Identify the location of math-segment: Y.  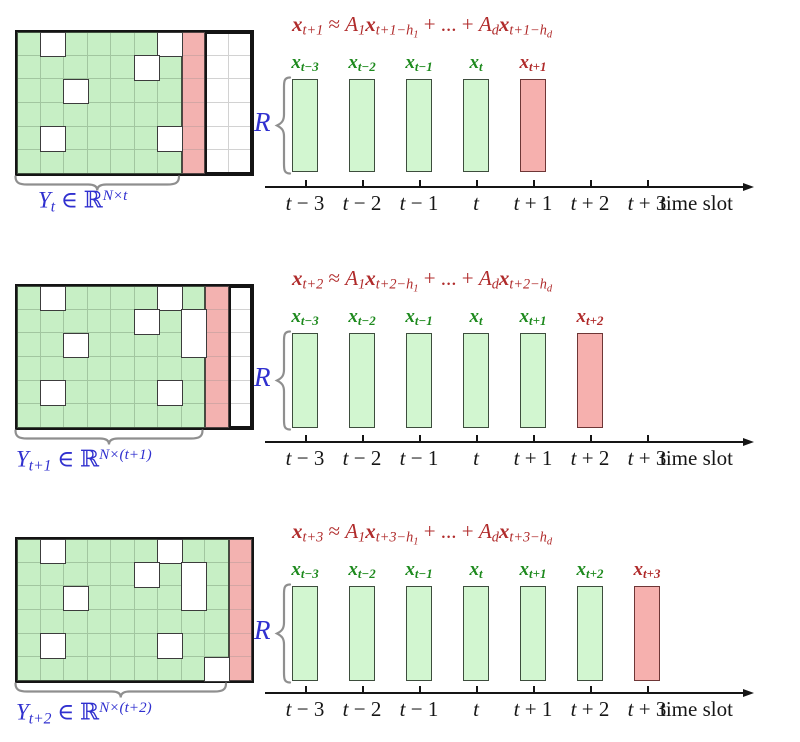
(44, 200).